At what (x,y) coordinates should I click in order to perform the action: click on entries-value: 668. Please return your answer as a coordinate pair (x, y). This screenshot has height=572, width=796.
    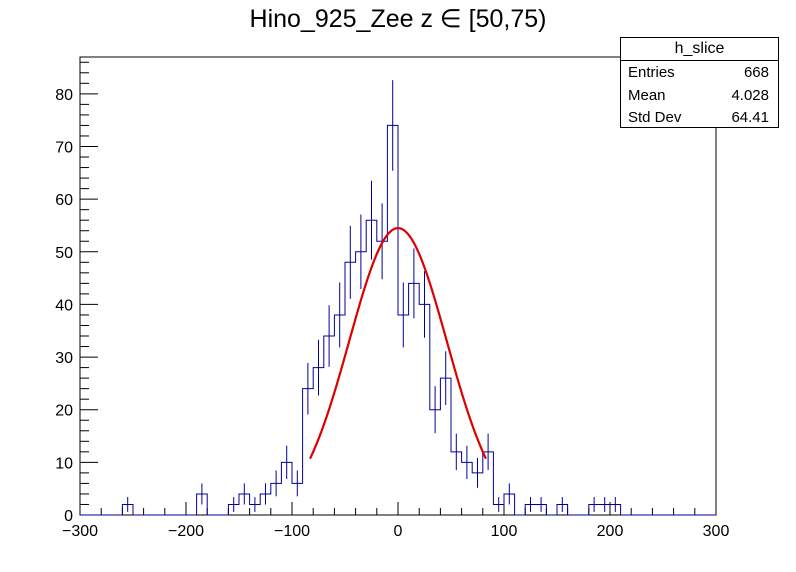
    Looking at the image, I should click on (756, 72).